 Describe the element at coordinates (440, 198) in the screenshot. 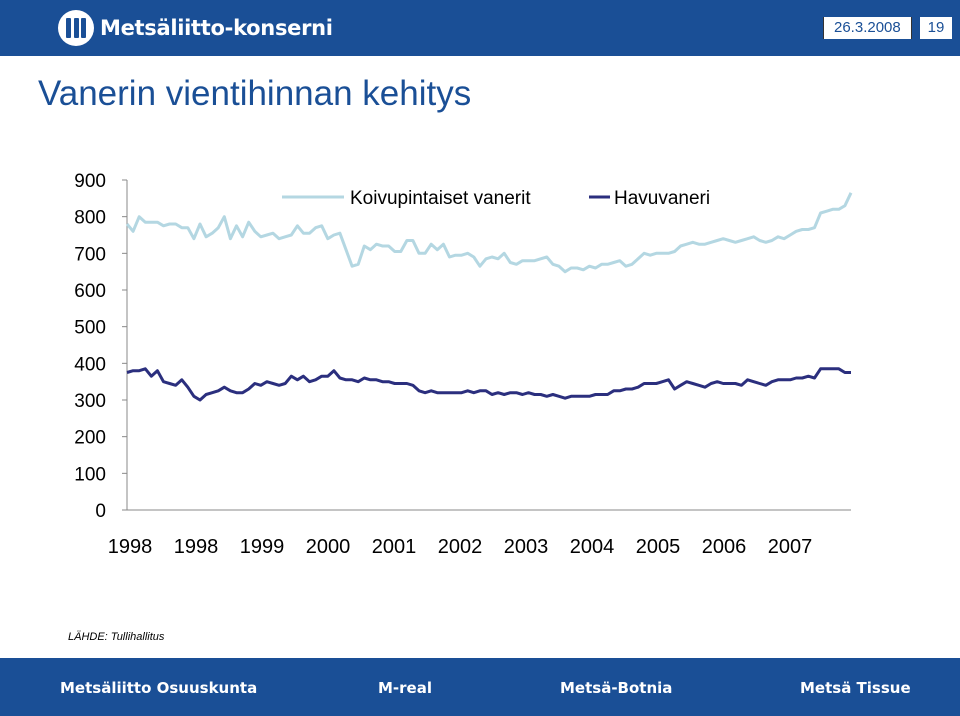

I see `legend-label: Koivupintaiset vanerit` at that location.